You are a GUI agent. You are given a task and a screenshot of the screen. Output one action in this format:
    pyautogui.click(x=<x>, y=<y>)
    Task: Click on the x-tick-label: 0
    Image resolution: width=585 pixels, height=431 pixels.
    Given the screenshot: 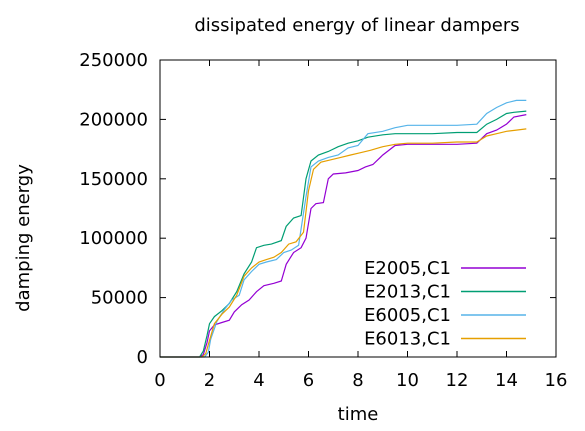 What is the action you would take?
    pyautogui.click(x=159, y=380)
    